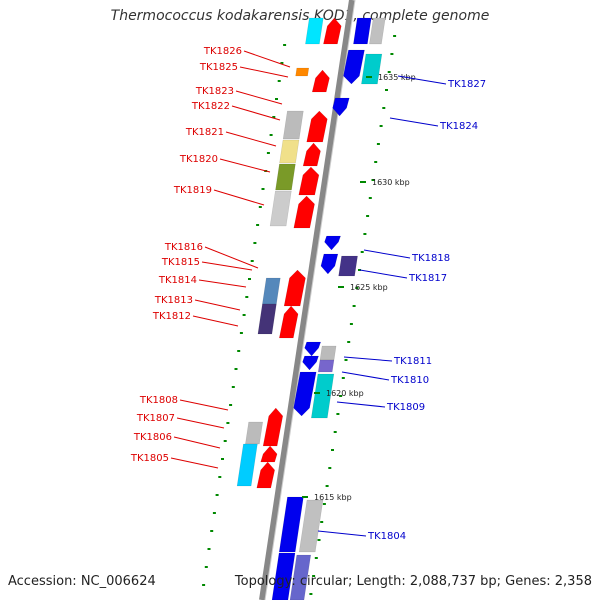 Image resolution: width=600 pixels, height=600 pixels. What do you see at coordinates (345, 393) in the screenshot?
I see `scale-tick-label: 1620 kbp` at bounding box center [345, 393].